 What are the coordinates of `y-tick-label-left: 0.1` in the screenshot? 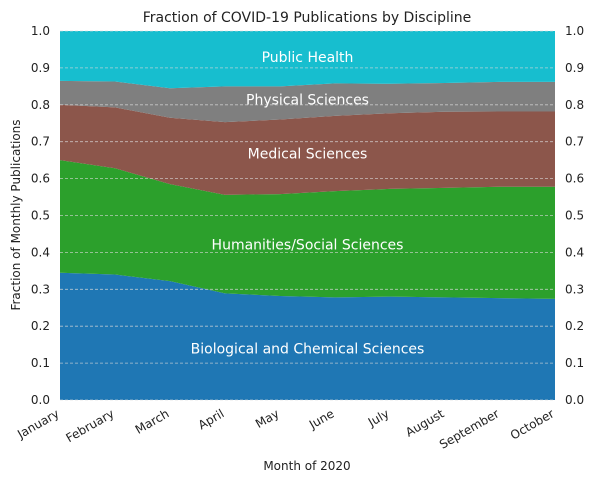 It's located at (40, 363).